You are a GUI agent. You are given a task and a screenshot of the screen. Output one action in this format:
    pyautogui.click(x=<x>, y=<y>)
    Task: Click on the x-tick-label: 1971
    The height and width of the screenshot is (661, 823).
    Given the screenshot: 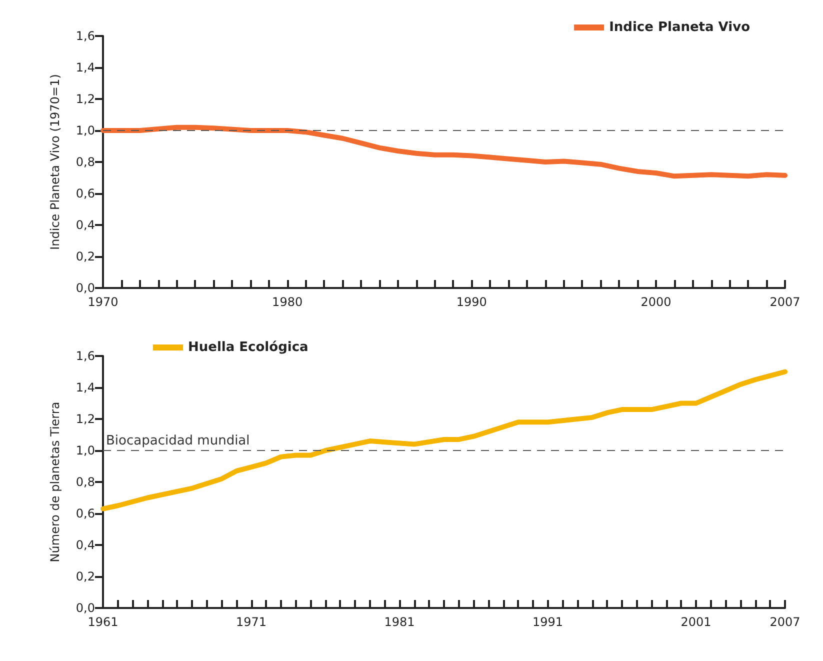 What is the action you would take?
    pyautogui.click(x=251, y=622)
    